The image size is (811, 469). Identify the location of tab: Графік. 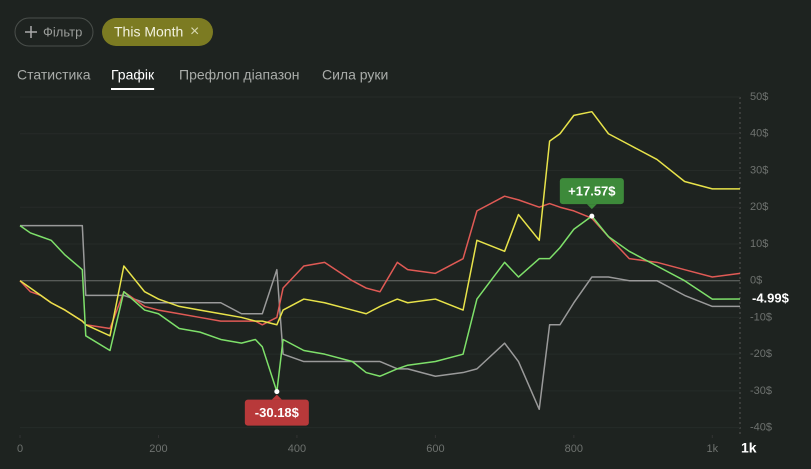
(133, 75).